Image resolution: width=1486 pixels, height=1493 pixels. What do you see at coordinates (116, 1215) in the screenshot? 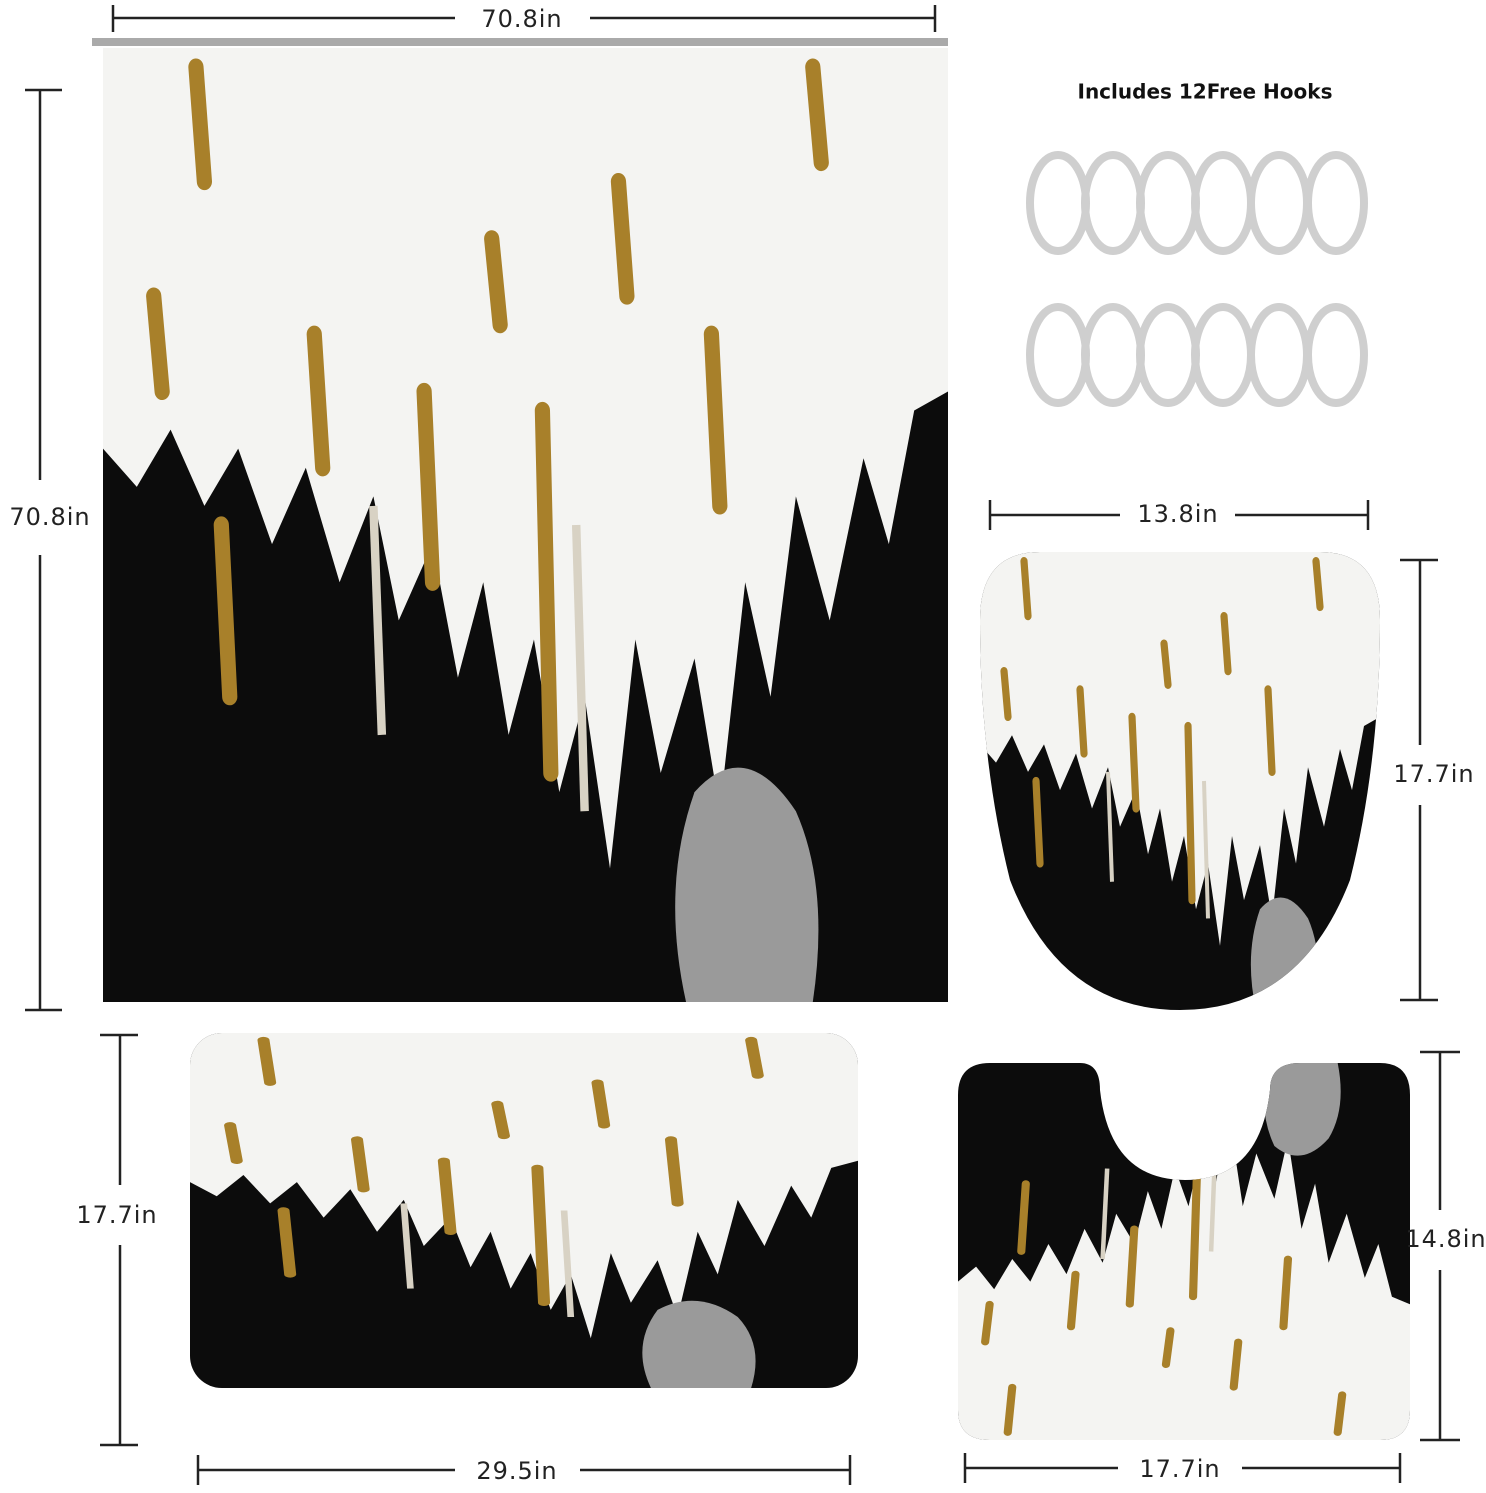
I see `bath-mat-height: 17.7in` at bounding box center [116, 1215].